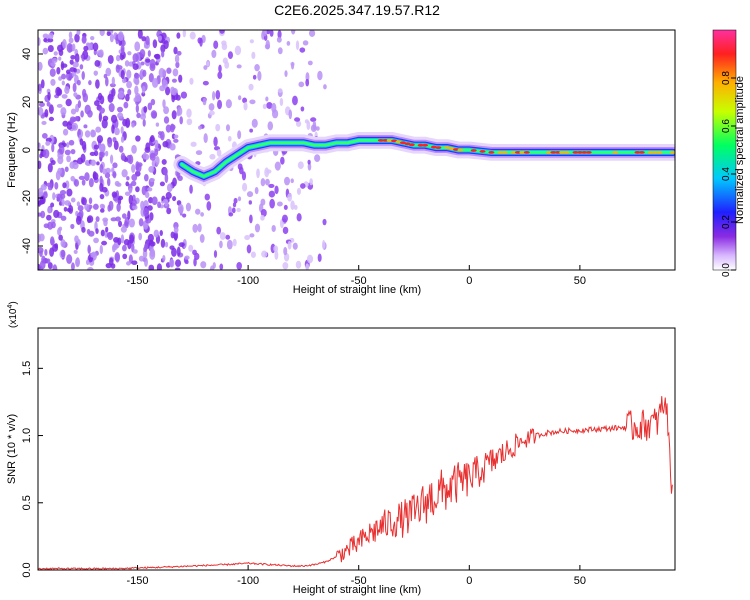 Image resolution: width=750 pixels, height=600 pixels. I want to click on spectrogram-y-tick-label: 0, so click(27, 150).